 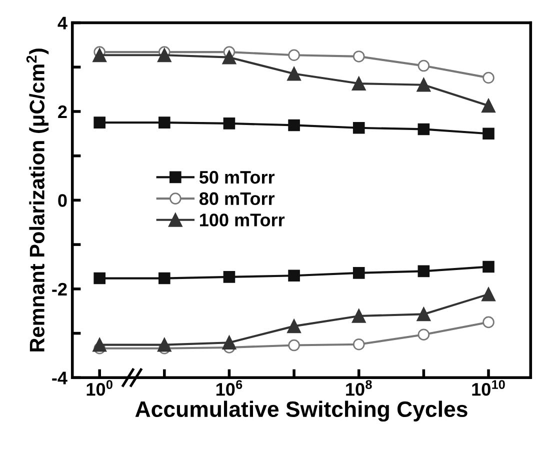 I want to click on x-tick-label: 10$^{0}$, so click(x=99, y=388).